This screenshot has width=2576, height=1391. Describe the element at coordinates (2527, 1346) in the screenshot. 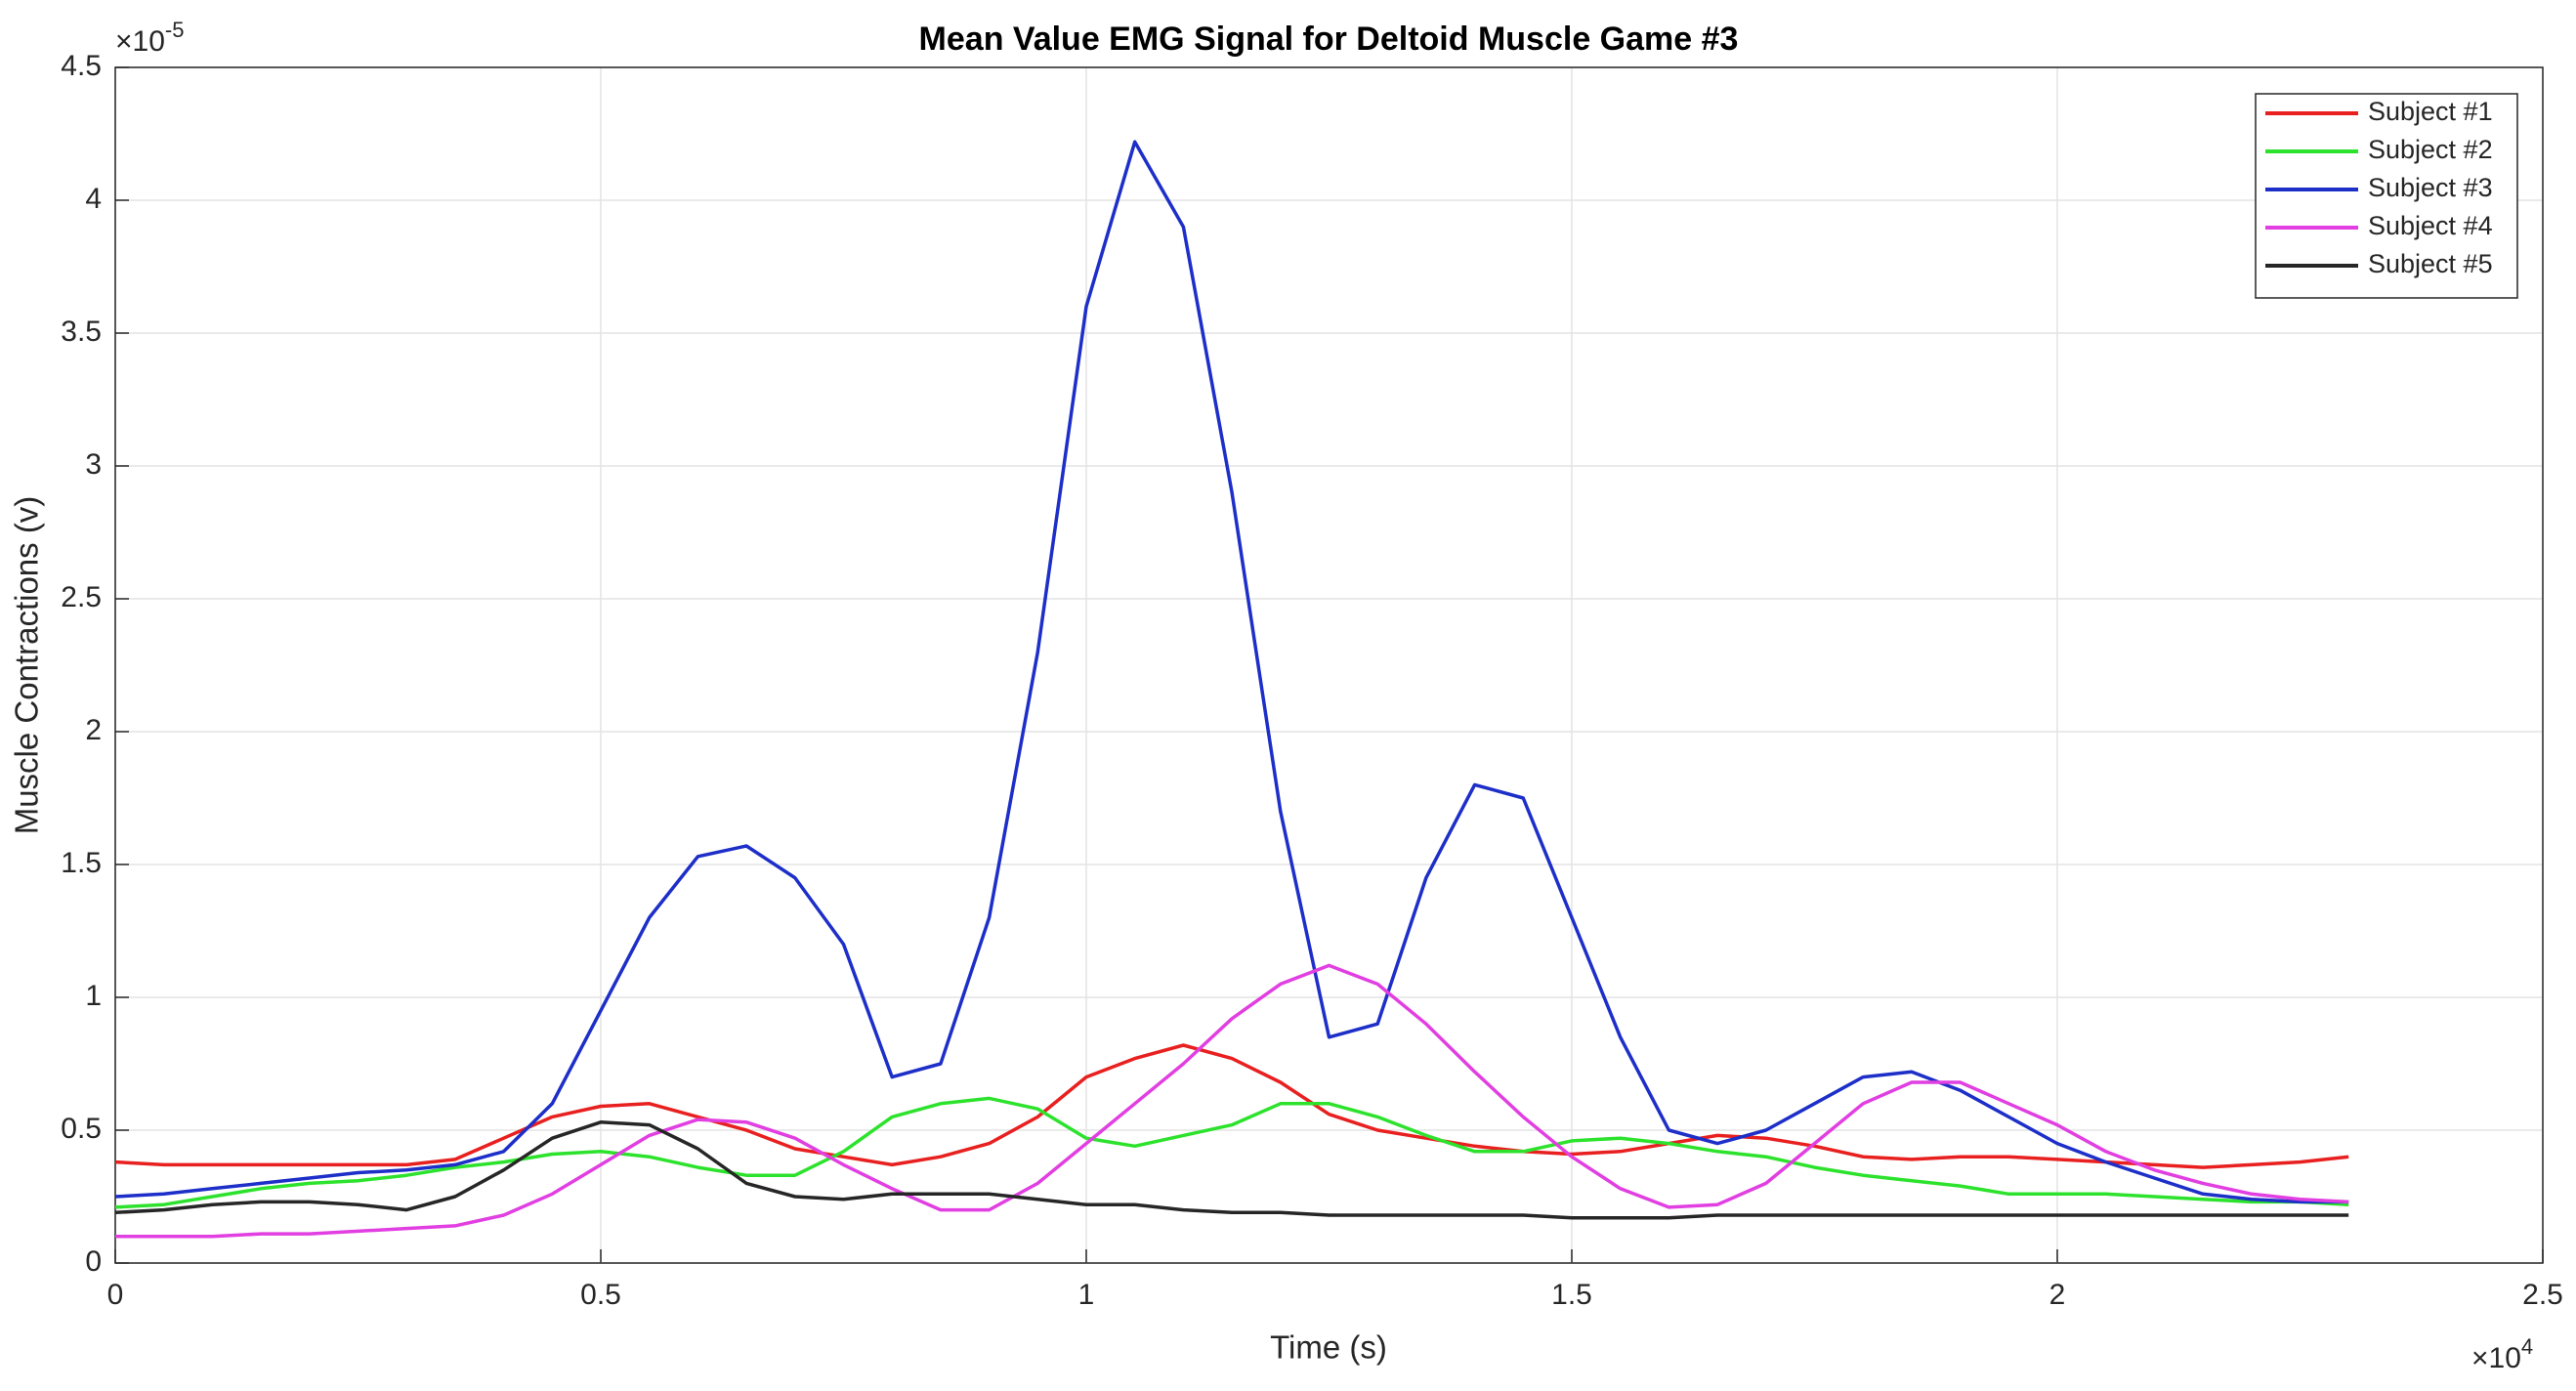

I see `x-multiplier-exponent: 4` at that location.